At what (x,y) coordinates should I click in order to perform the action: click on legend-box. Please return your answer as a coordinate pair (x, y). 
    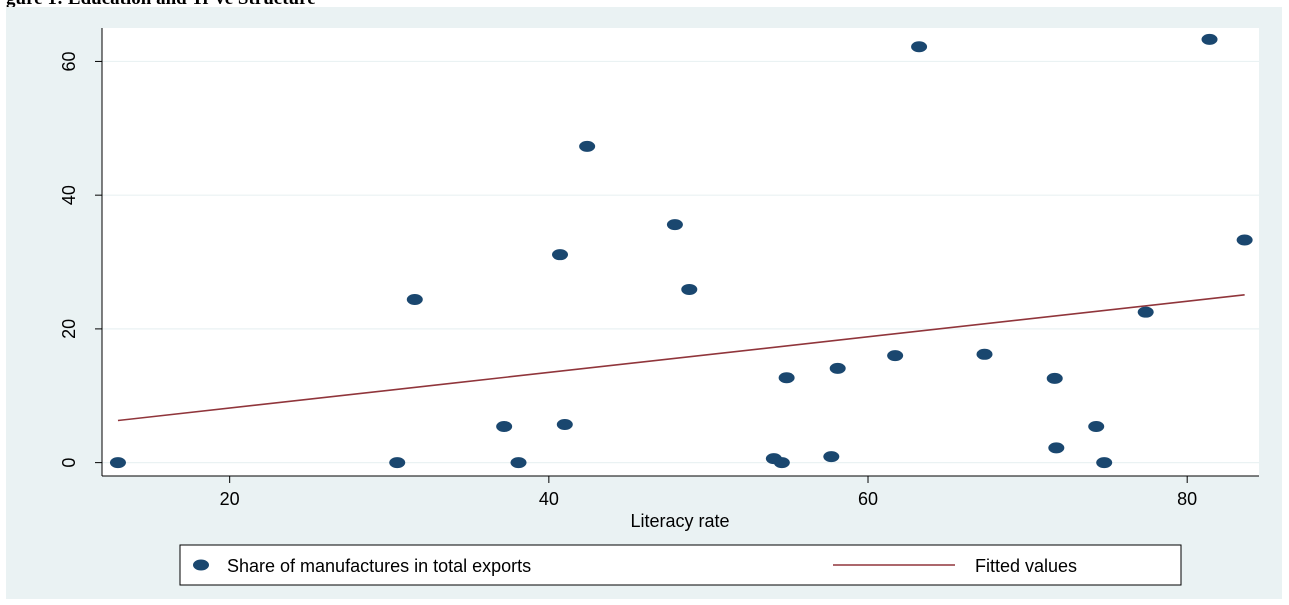
    Looking at the image, I should click on (680, 565).